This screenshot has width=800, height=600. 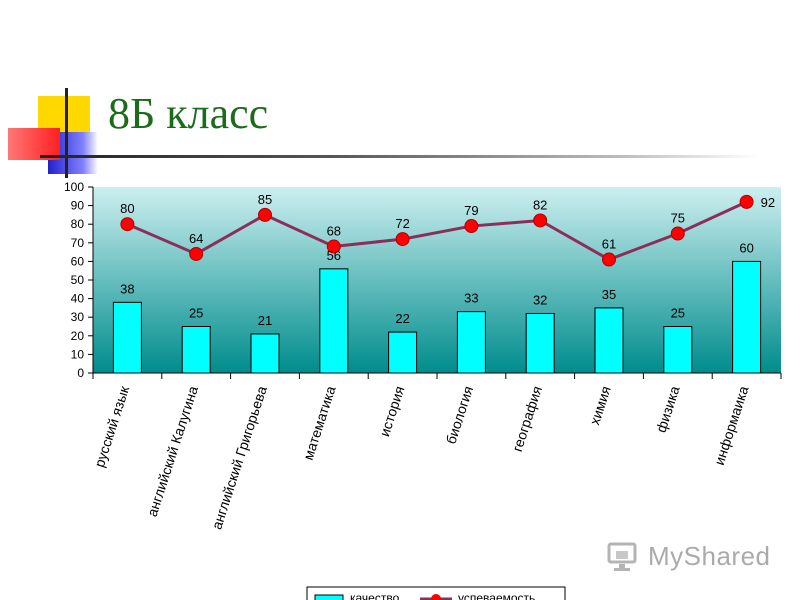 What do you see at coordinates (319, 423) in the screenshot?
I see `category-label: математика` at bounding box center [319, 423].